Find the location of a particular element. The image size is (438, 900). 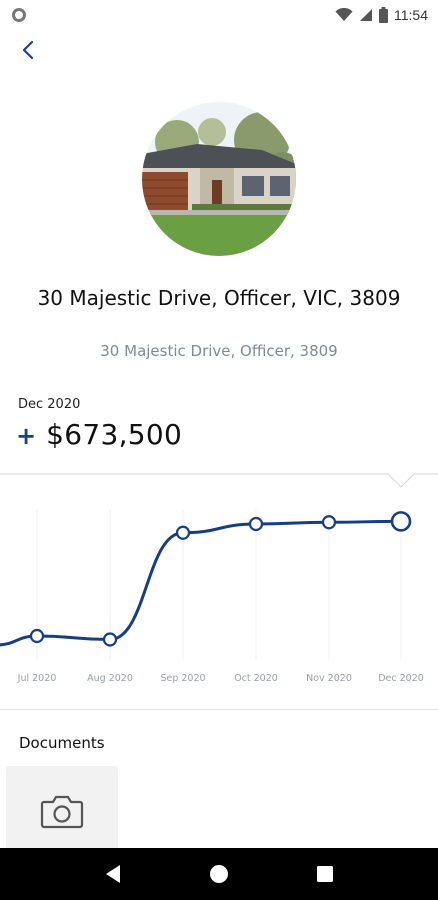

back-nav-icon is located at coordinates (113, 874).